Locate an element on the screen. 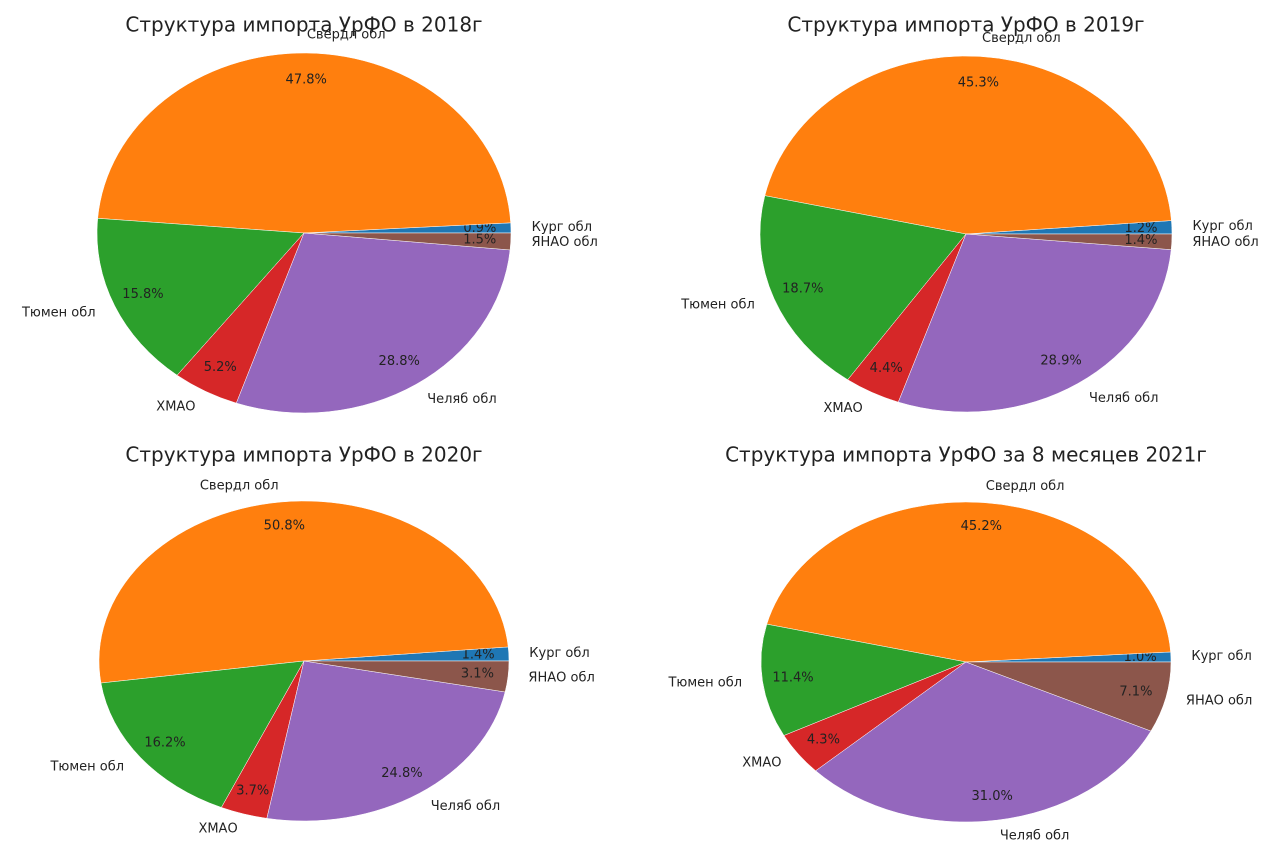 This screenshot has height=843, width=1272. value-label: 3.7% is located at coordinates (252, 790).